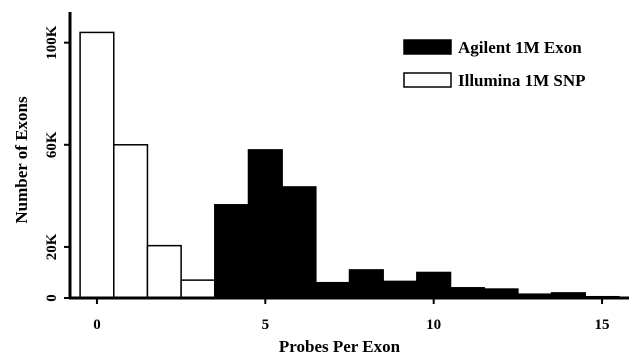  Describe the element at coordinates (52, 42) in the screenshot. I see `y-tick-label: 100K` at that location.